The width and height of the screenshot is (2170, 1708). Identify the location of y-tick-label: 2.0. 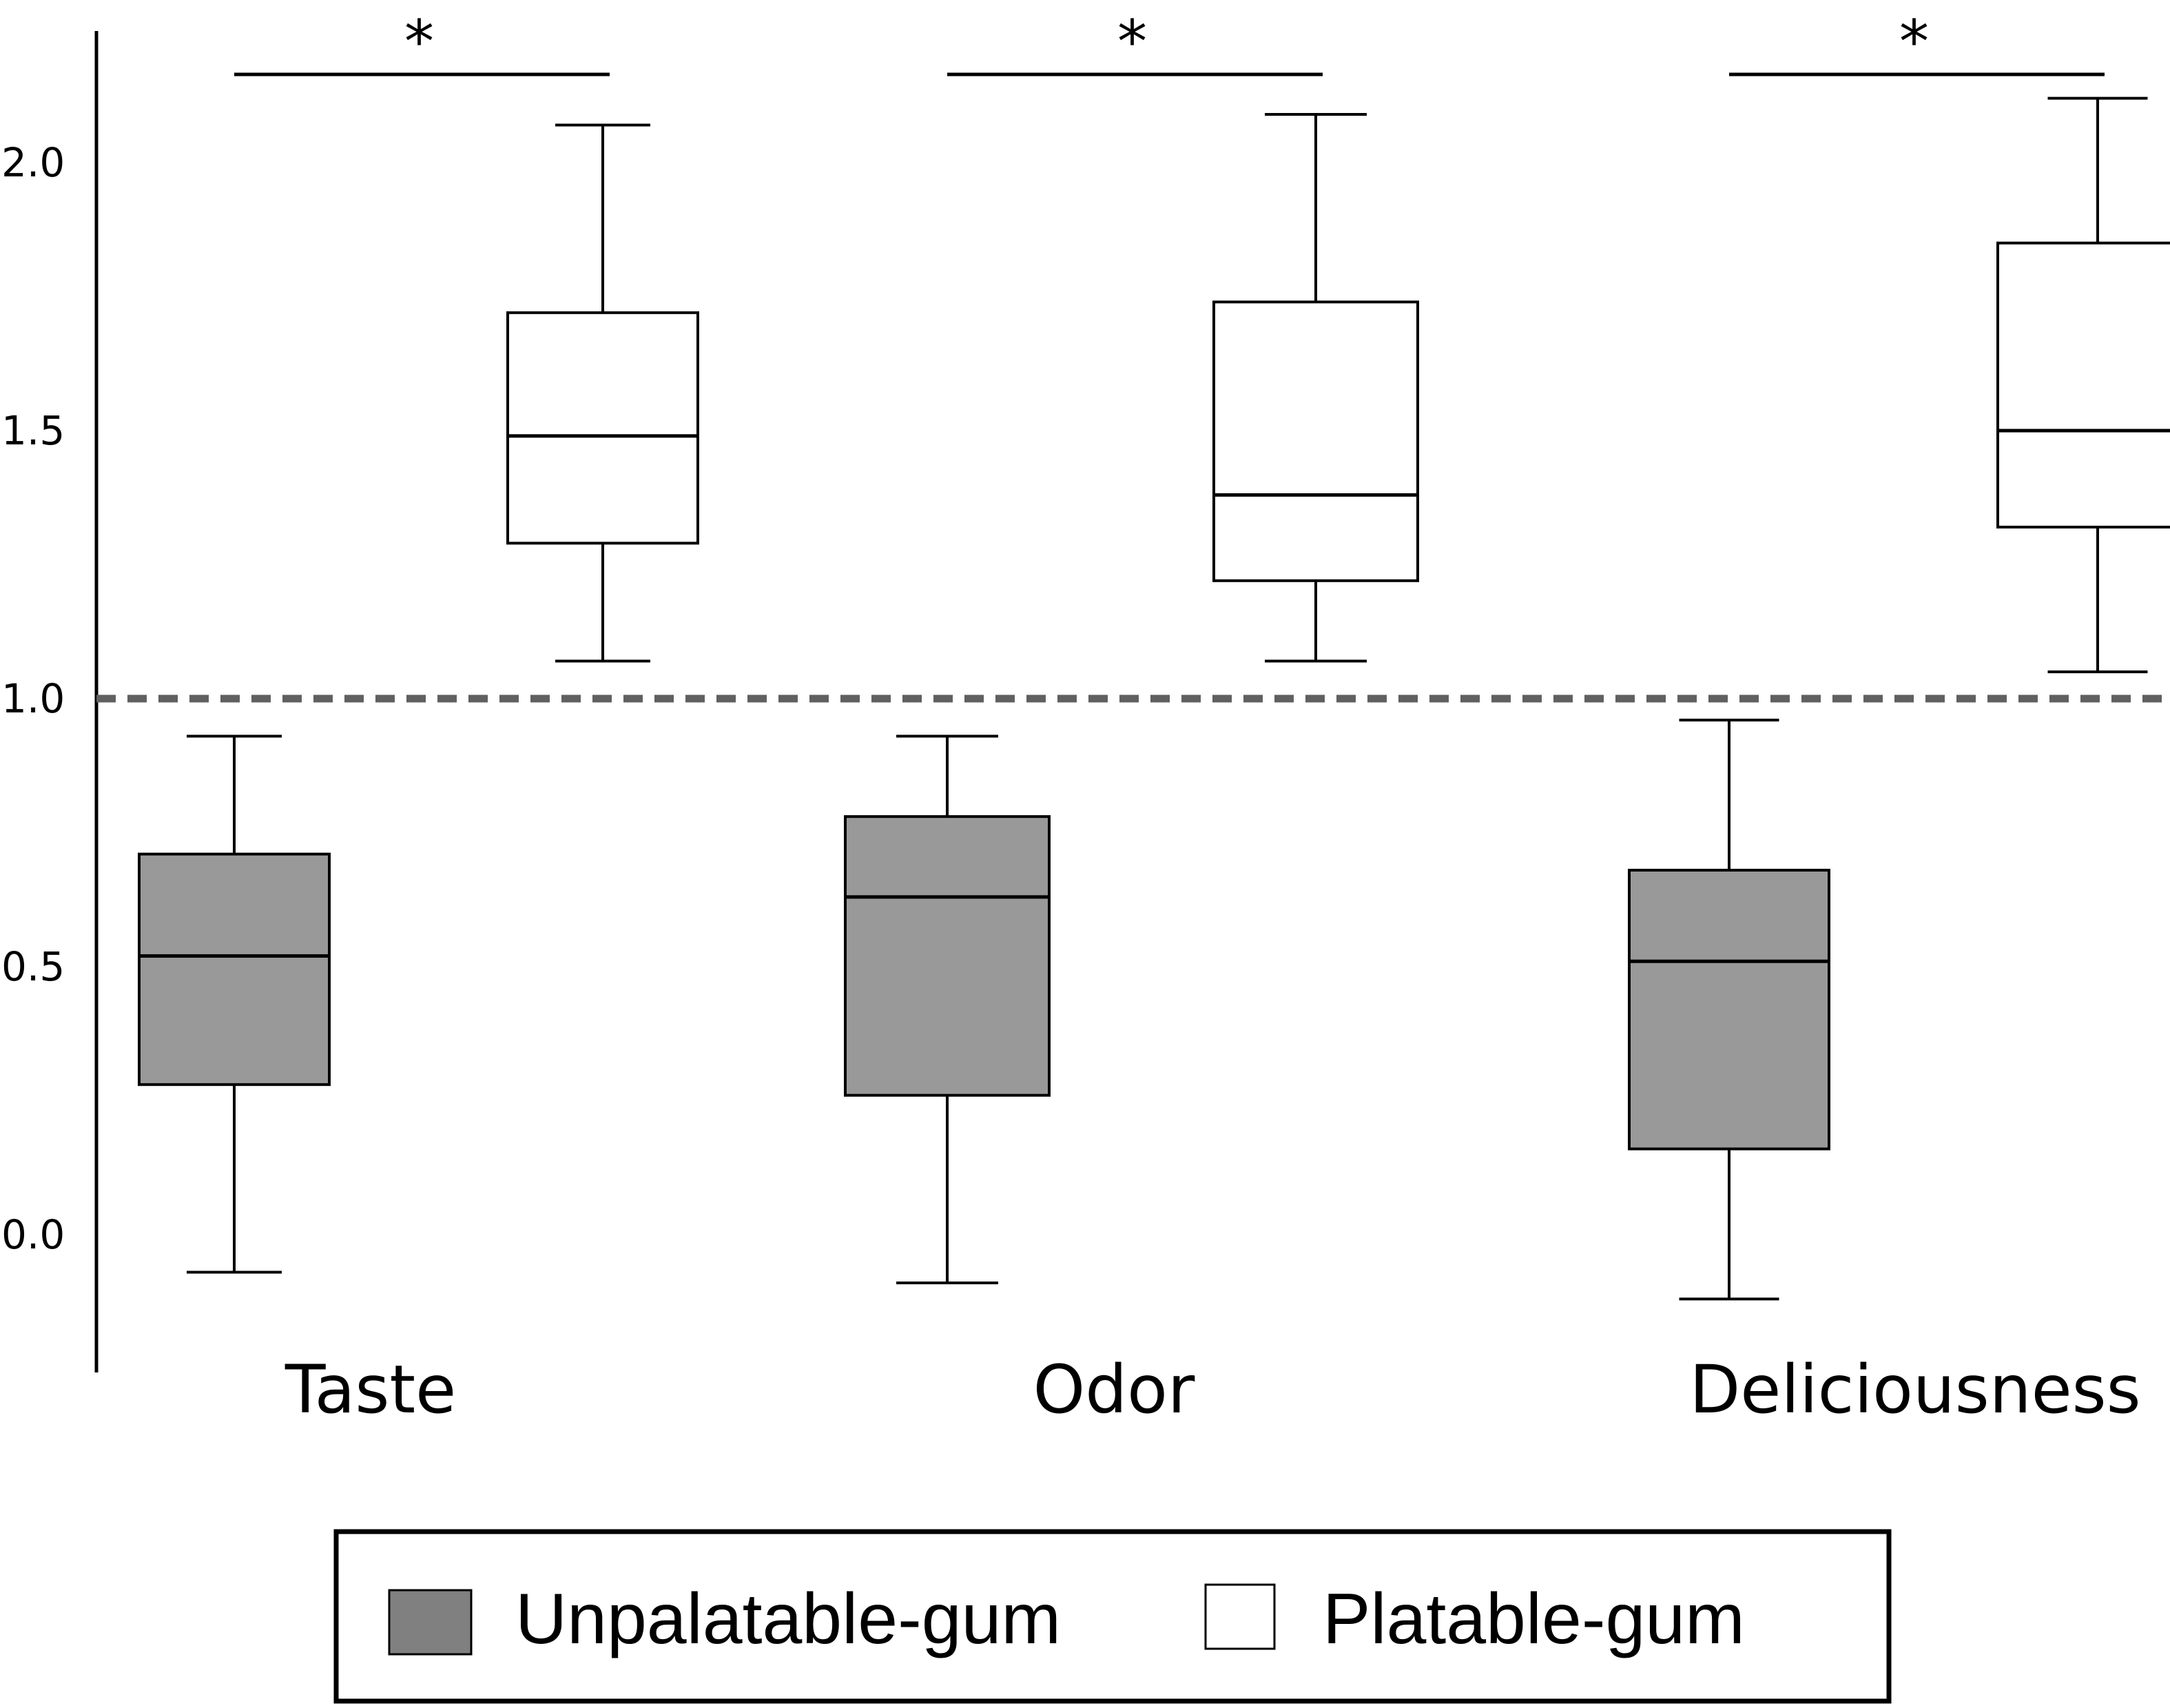
(33, 162).